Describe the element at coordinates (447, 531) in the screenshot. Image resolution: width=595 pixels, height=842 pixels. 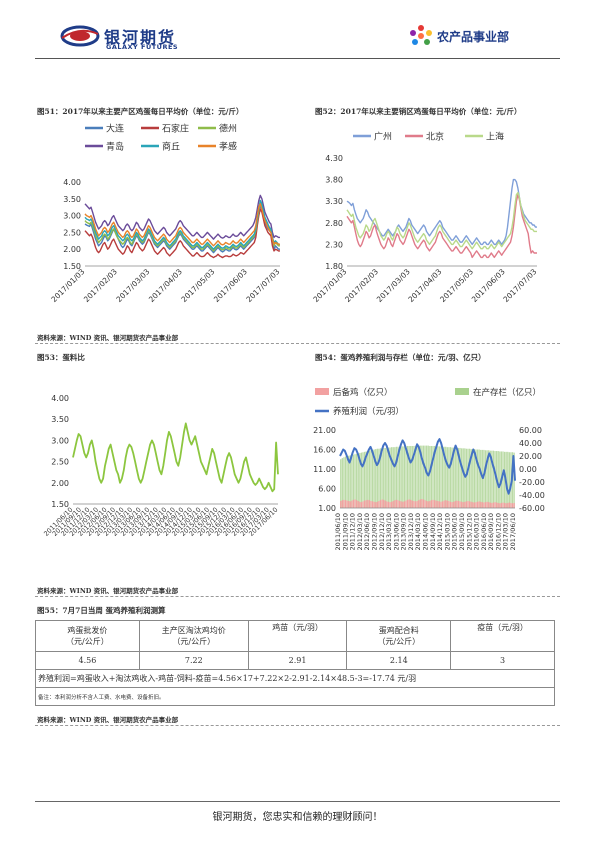
I see `x-tick-label: 2015/03/10` at that location.